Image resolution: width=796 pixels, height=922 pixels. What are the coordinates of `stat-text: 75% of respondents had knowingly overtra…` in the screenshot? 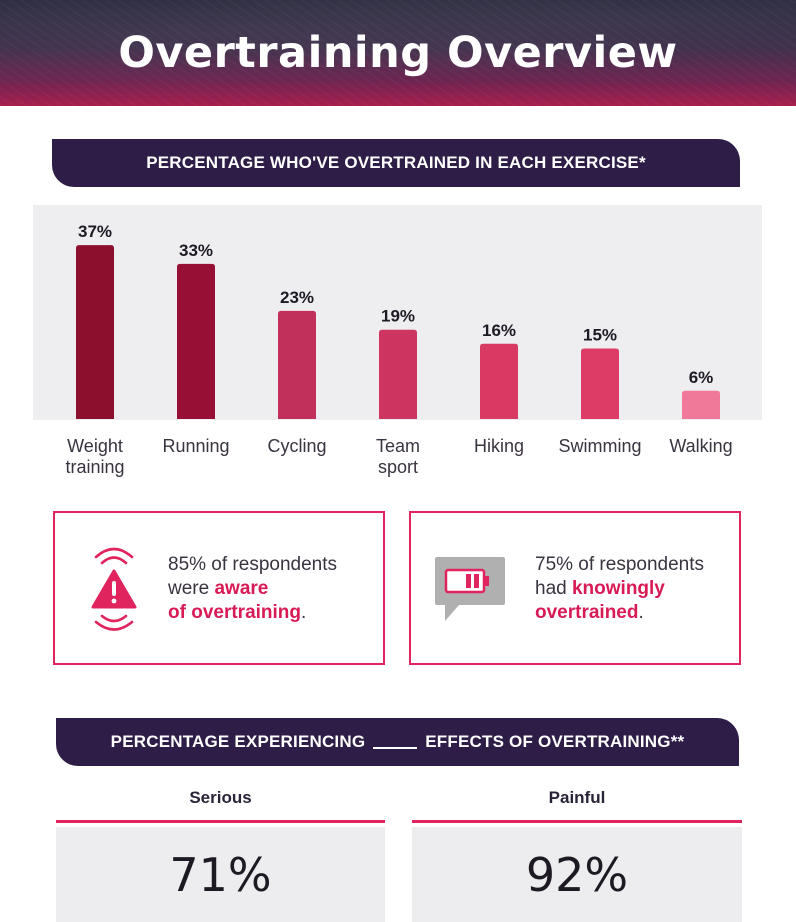 It's located at (619, 589).